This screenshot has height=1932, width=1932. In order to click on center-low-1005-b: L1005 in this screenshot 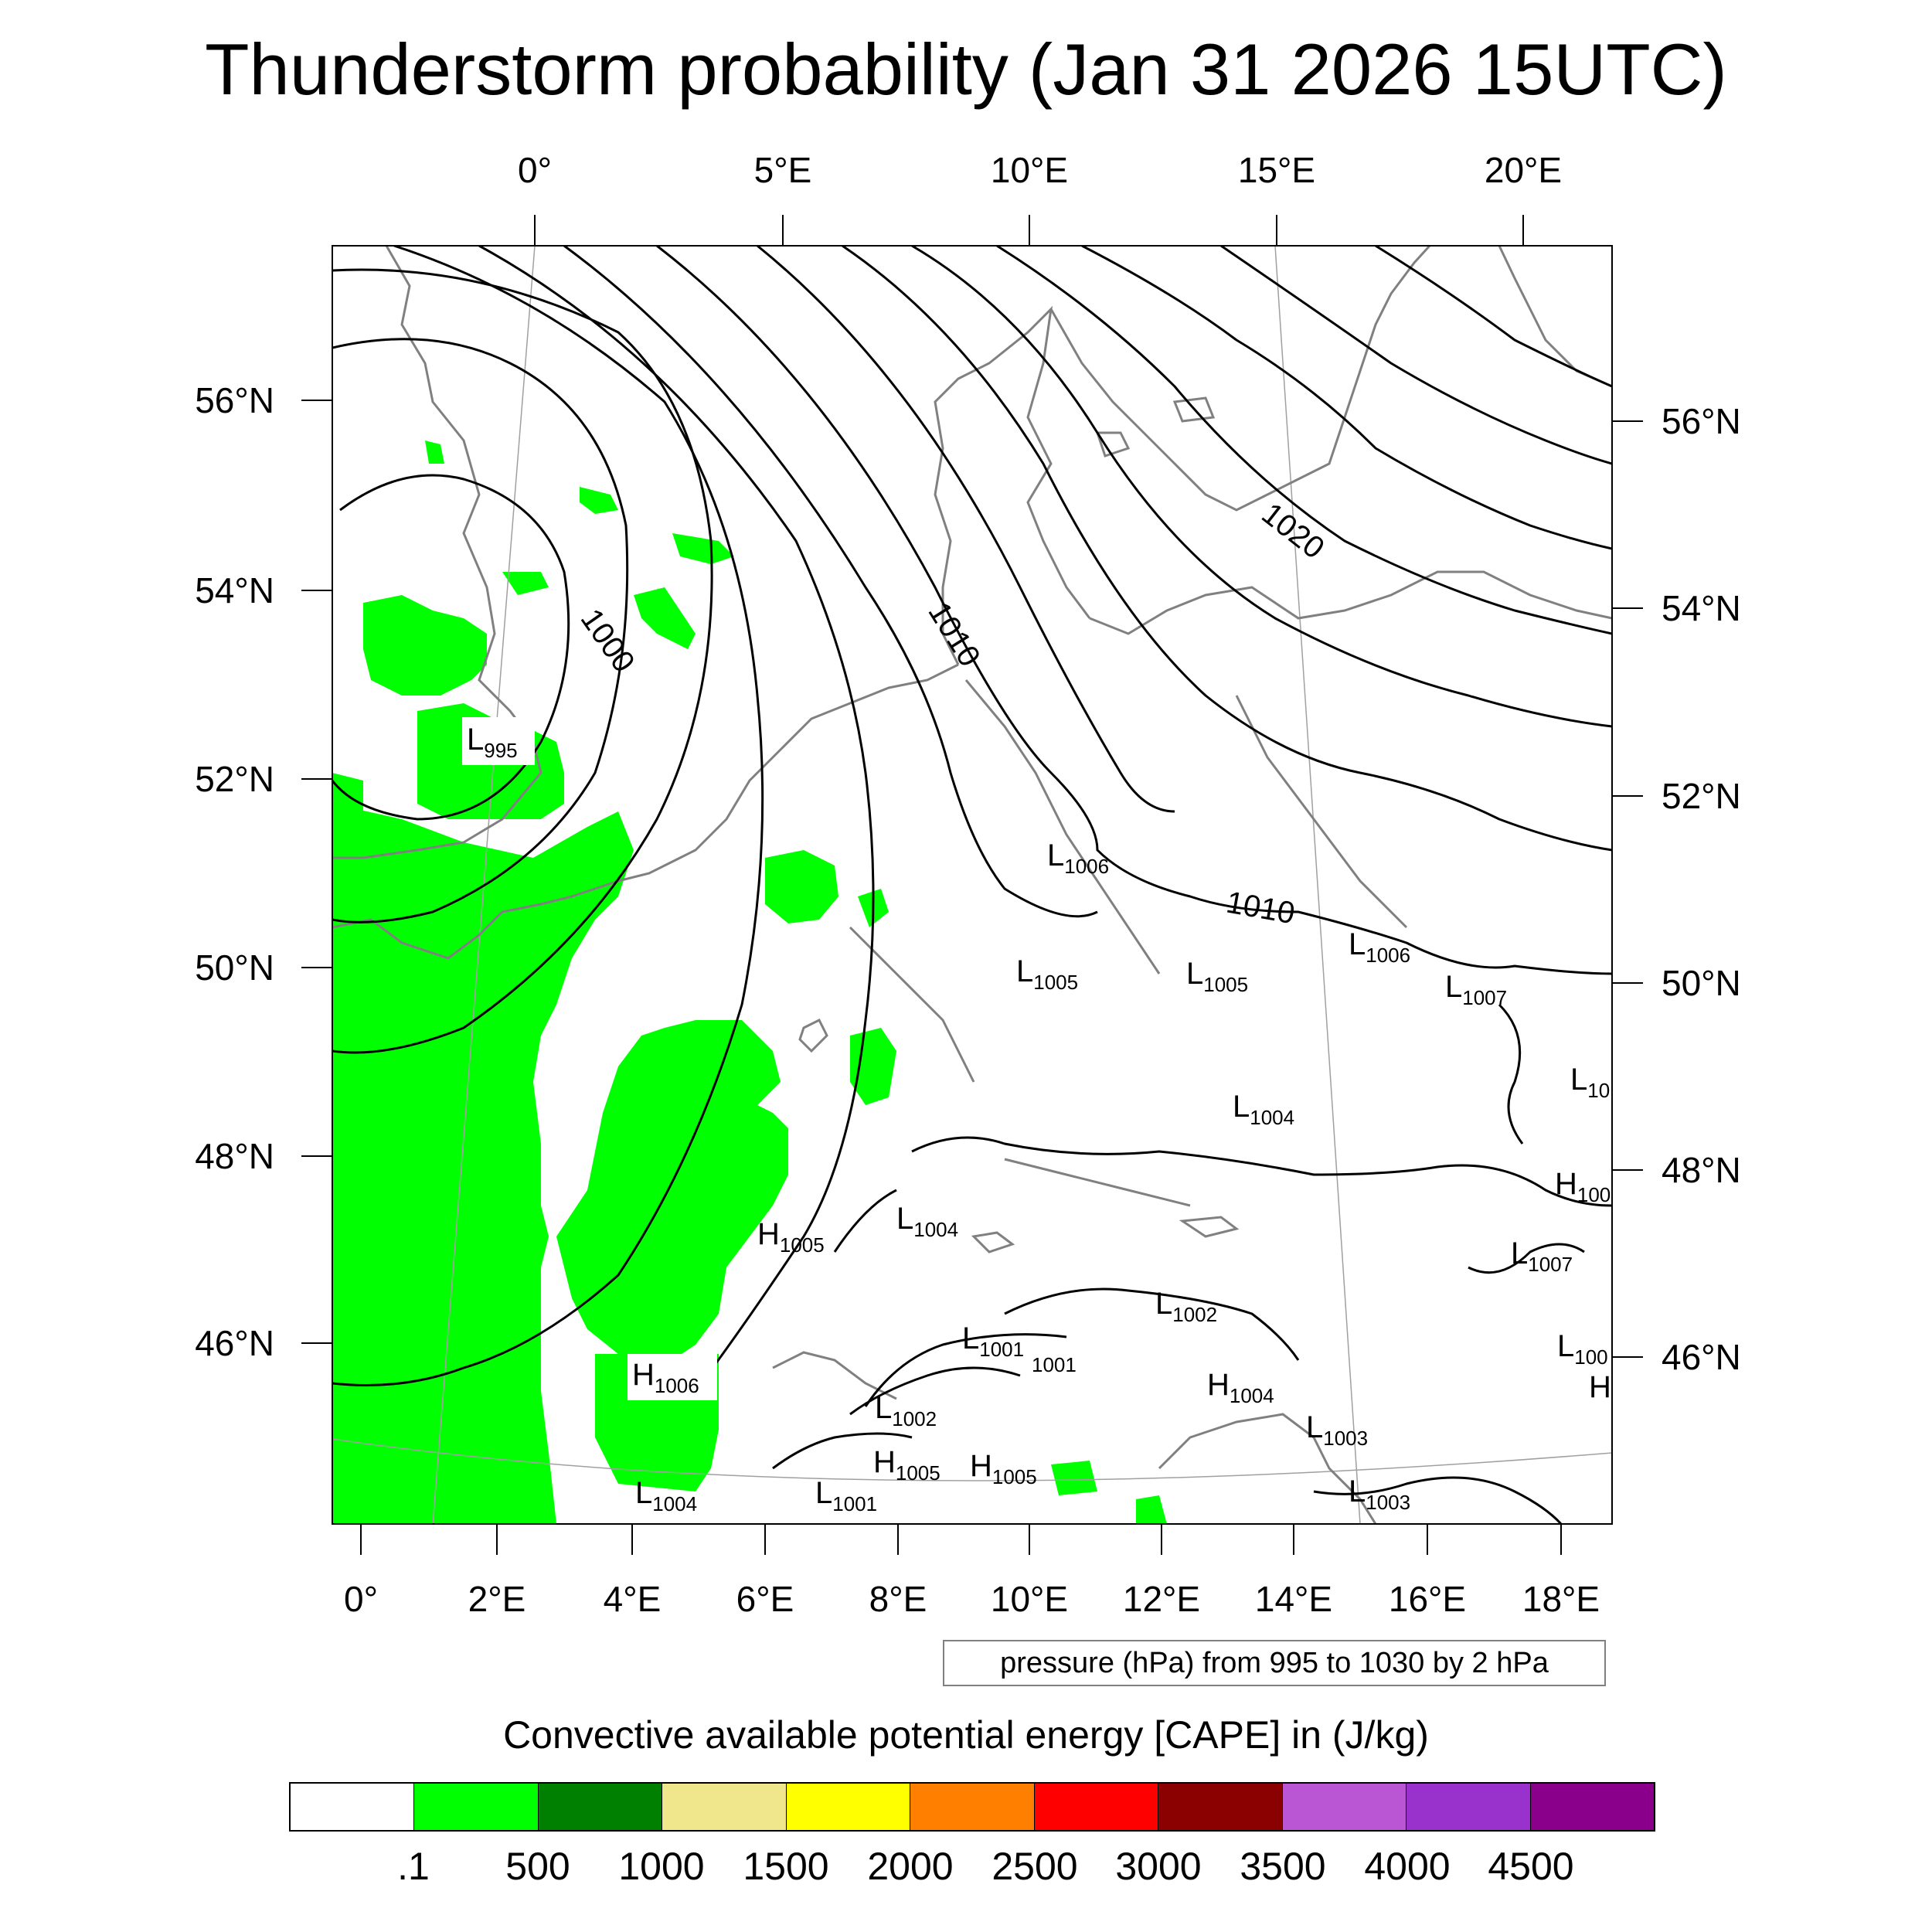, I will do `click(1217, 977)`.